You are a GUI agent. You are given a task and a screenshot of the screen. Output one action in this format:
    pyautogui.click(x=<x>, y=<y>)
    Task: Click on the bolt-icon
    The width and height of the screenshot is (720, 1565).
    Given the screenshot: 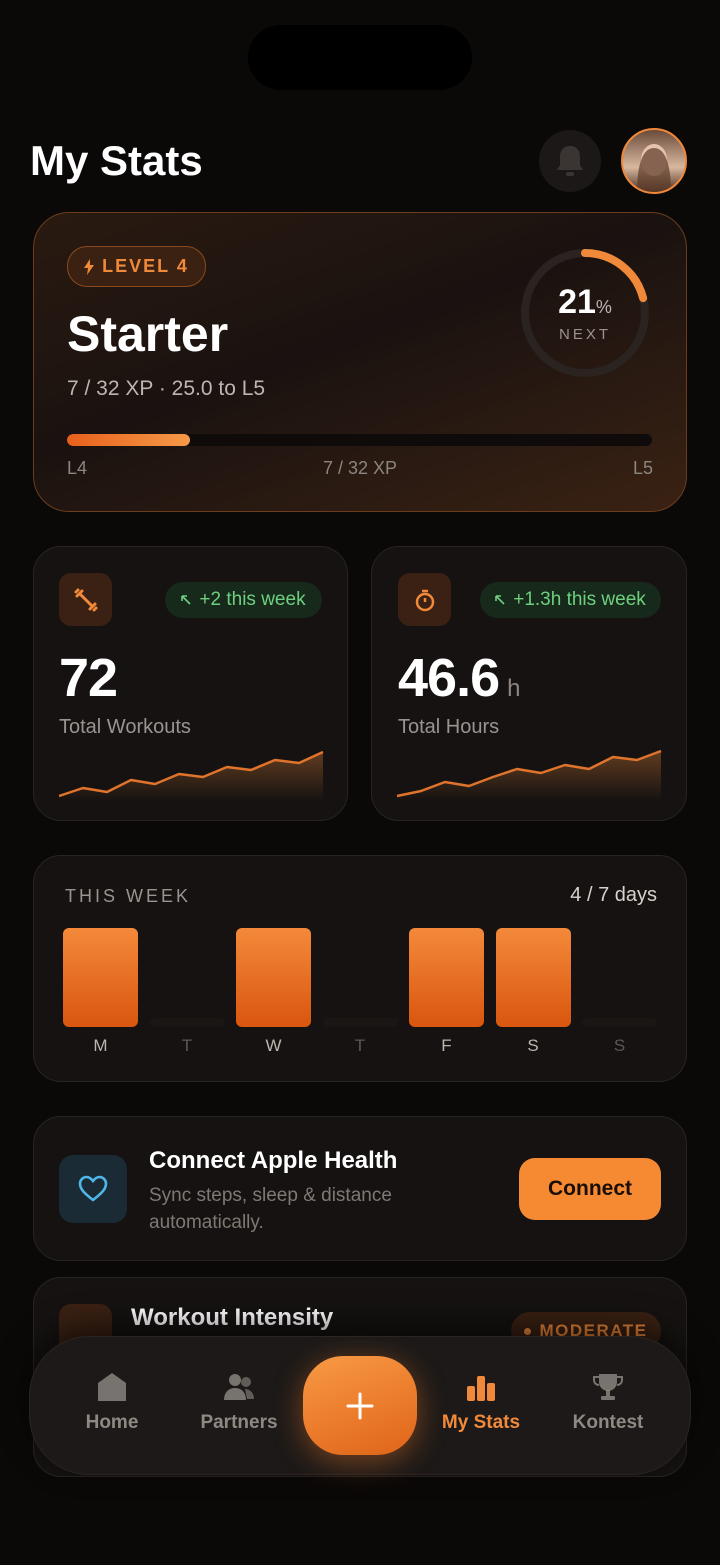 What is the action you would take?
    pyautogui.click(x=89, y=266)
    